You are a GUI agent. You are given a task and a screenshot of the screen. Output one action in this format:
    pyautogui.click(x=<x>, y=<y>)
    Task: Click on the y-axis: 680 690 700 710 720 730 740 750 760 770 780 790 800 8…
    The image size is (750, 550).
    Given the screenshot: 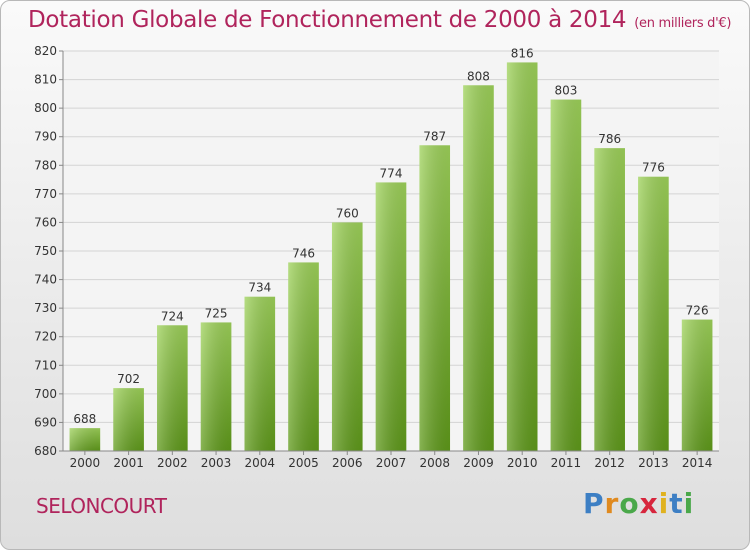 What is the action you would take?
    pyautogui.click(x=49, y=251)
    